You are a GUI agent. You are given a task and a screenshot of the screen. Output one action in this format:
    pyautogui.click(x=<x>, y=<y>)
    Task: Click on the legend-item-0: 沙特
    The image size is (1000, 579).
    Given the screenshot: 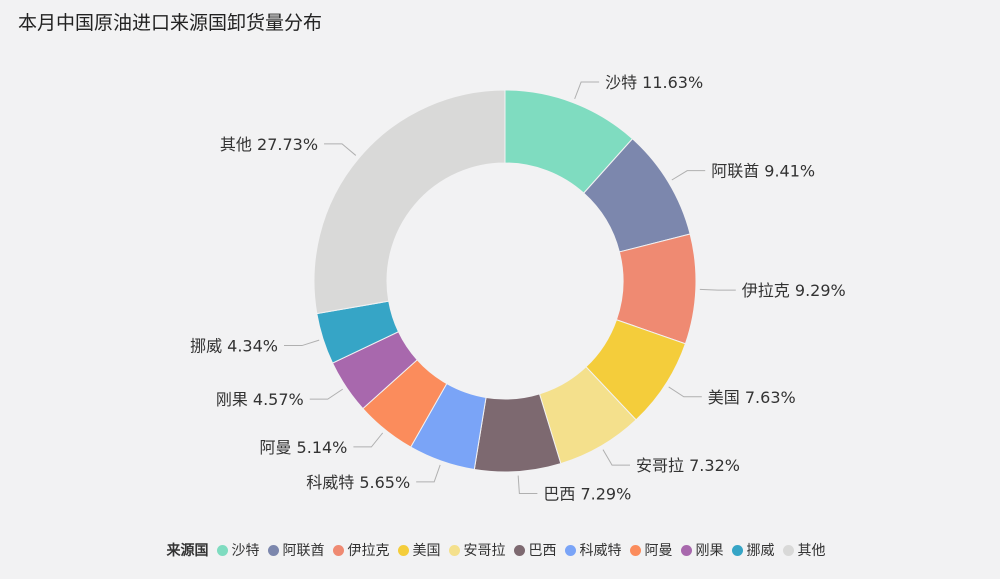 What is the action you would take?
    pyautogui.click(x=238, y=550)
    